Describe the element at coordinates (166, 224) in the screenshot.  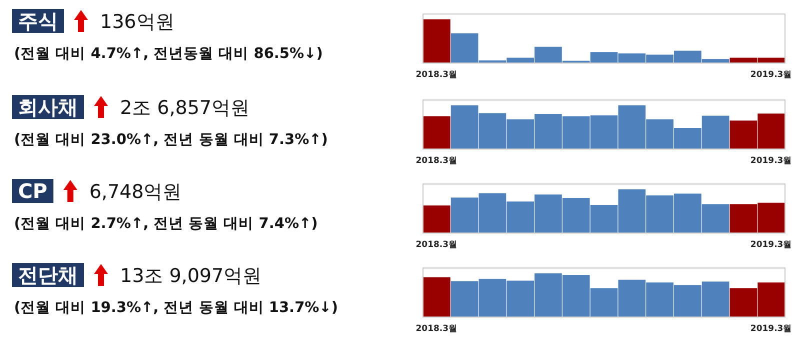
I see `text: (전월 대비 2.7%↑, 전년 동월 대비 7.4%↑)` at that location.